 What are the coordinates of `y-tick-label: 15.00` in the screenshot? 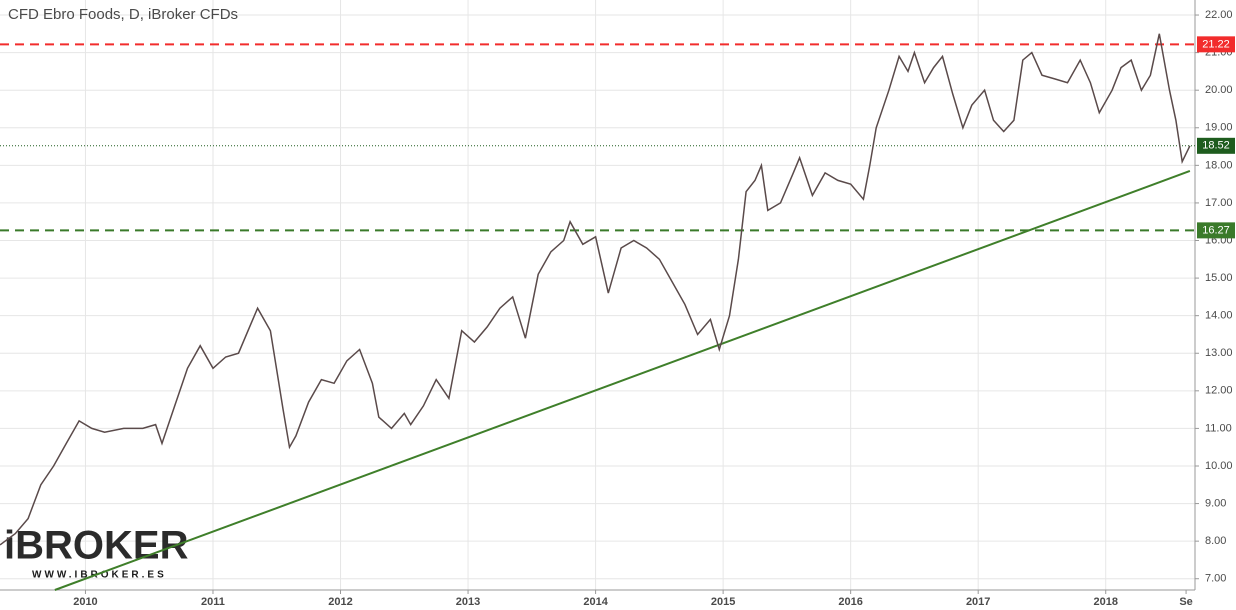 It's located at (1219, 278).